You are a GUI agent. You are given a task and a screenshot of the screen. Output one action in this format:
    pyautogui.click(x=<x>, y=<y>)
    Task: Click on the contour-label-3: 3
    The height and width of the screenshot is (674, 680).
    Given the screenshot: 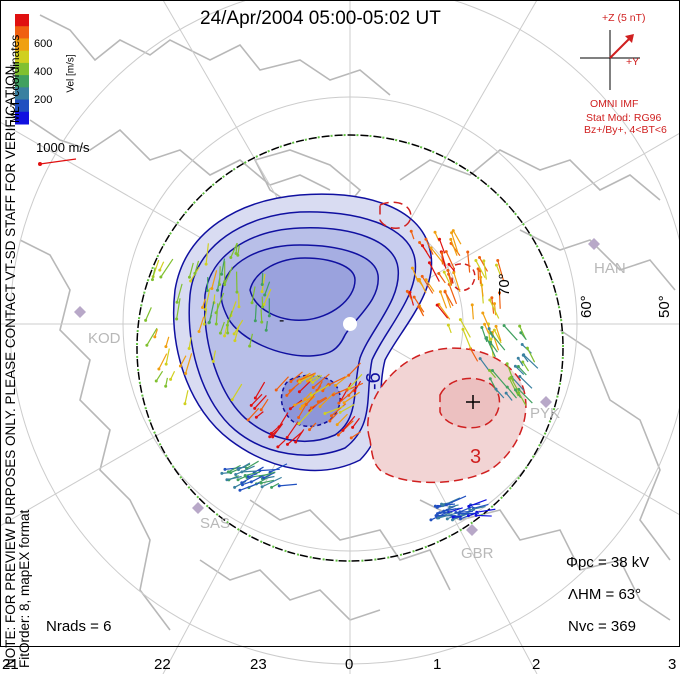 What is the action you would take?
    pyautogui.click(x=475, y=457)
    